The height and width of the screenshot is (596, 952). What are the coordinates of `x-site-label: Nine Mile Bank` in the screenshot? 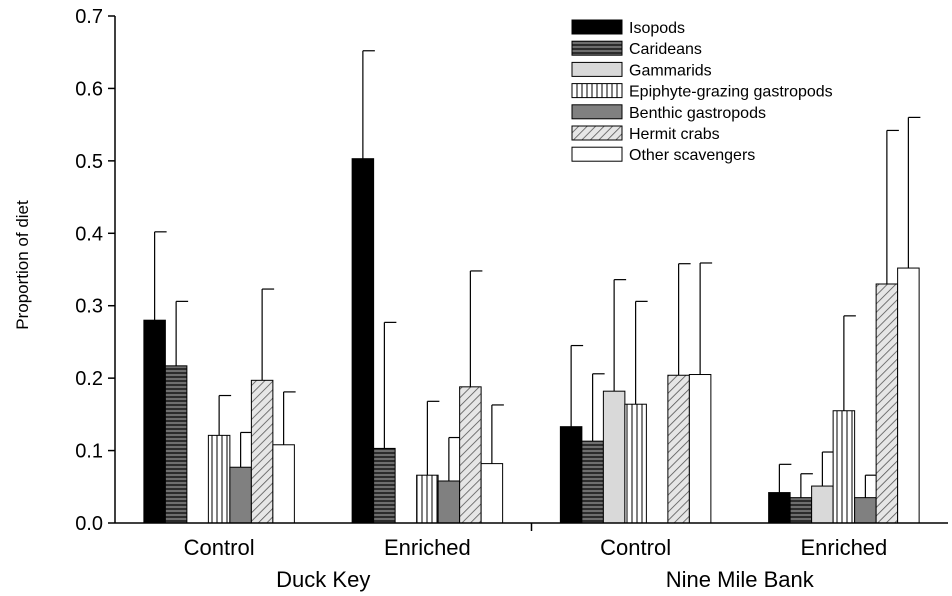 It's located at (740, 579).